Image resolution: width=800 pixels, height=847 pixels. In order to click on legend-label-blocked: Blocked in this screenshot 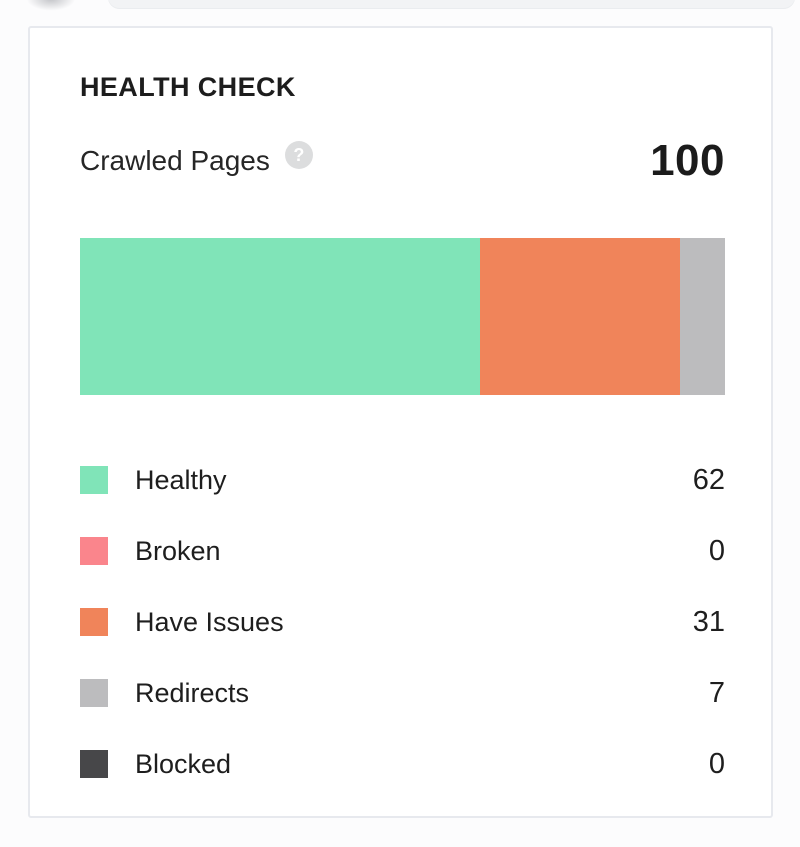, I will do `click(183, 763)`.